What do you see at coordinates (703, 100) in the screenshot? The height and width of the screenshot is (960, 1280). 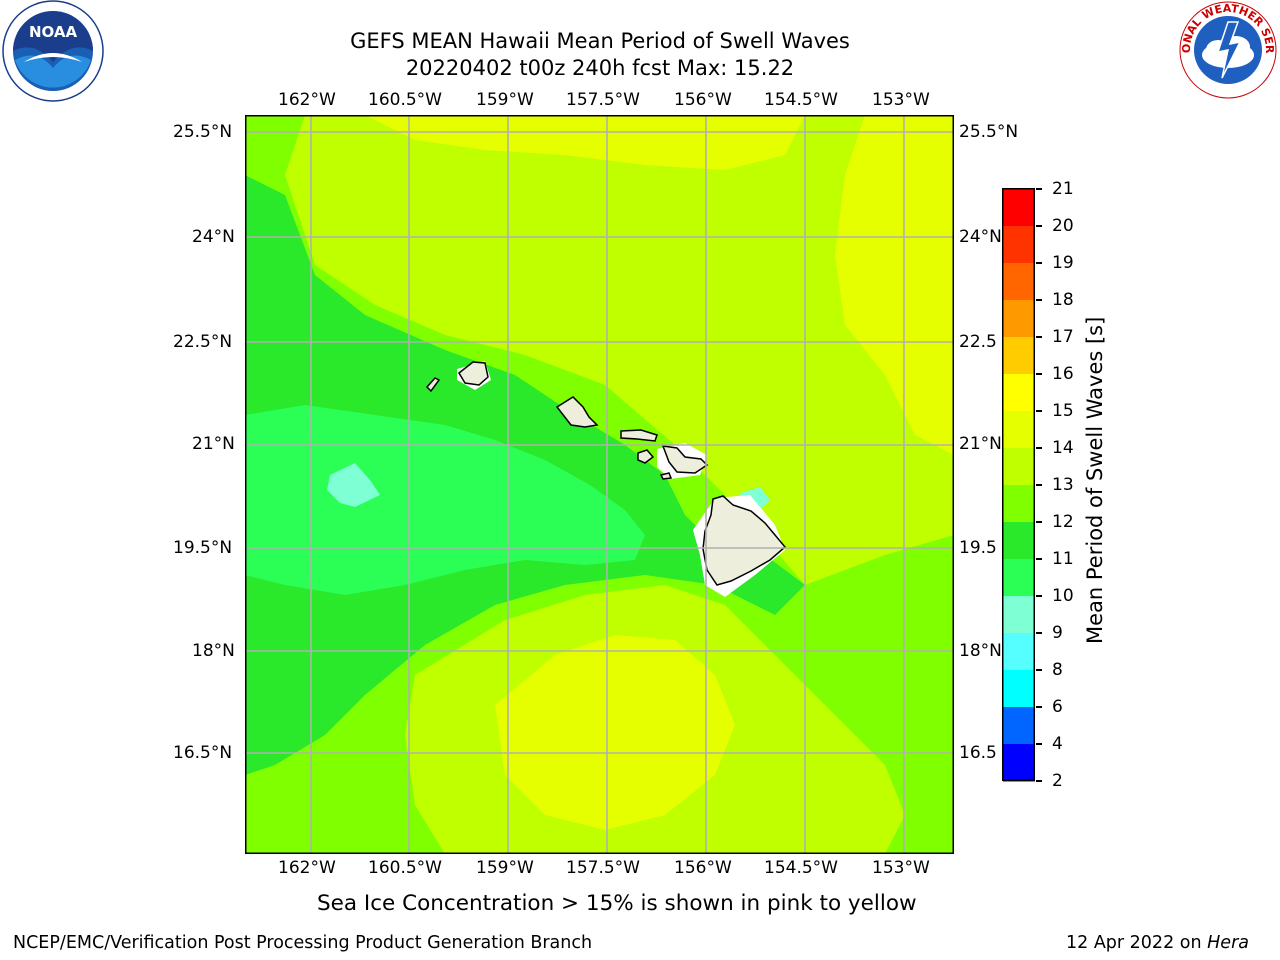 I see `lon-label-top: 156°W` at bounding box center [703, 100].